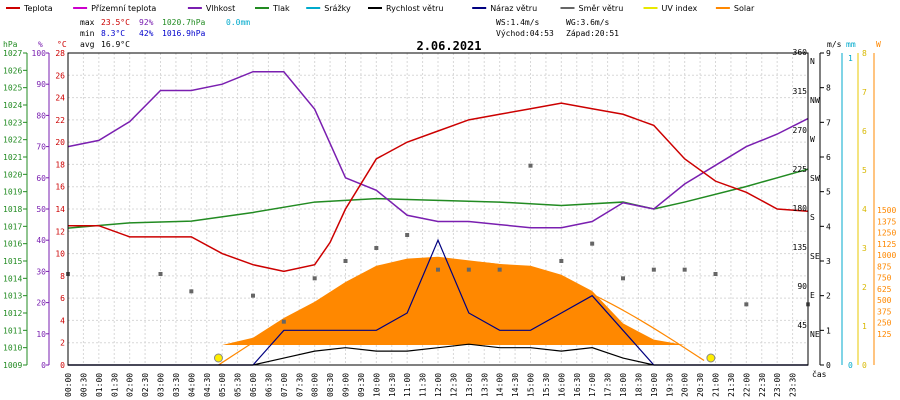 This screenshot has height=400, width=900. What do you see at coordinates (525, 33) in the screenshot?
I see `stat-sunrise: Východ:04:53` at bounding box center [525, 33].